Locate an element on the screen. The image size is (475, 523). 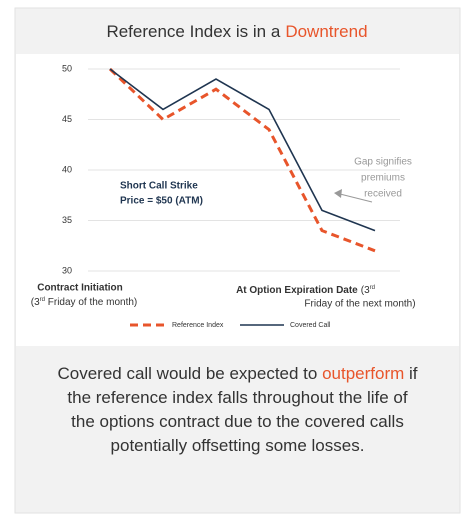
x-label-title: At Option Expiration Date is located at coordinates (297, 290).